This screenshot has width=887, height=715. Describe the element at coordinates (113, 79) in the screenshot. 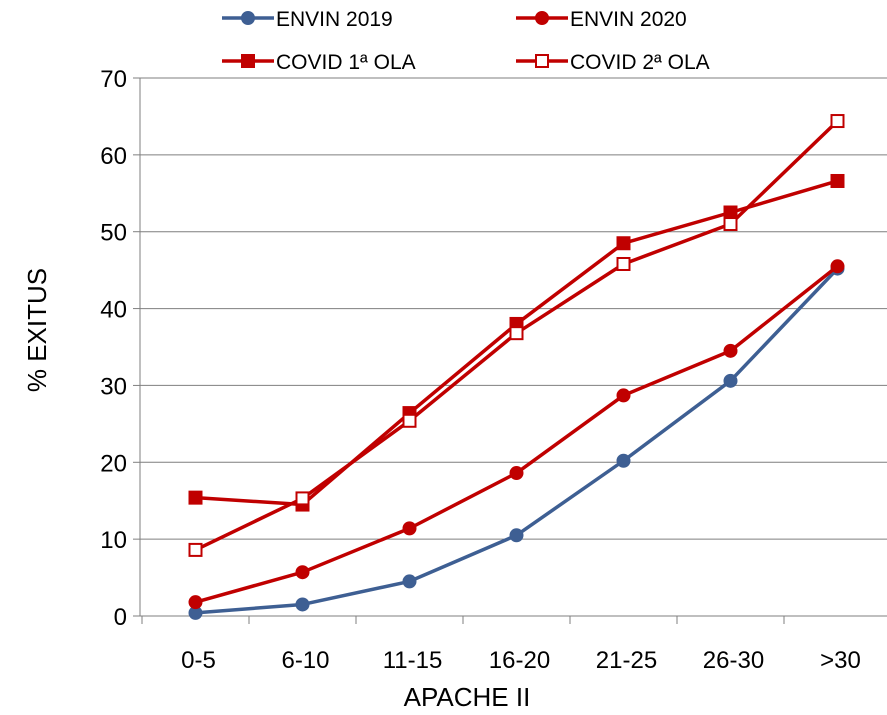

I see `y-tick-label-70: 70` at that location.